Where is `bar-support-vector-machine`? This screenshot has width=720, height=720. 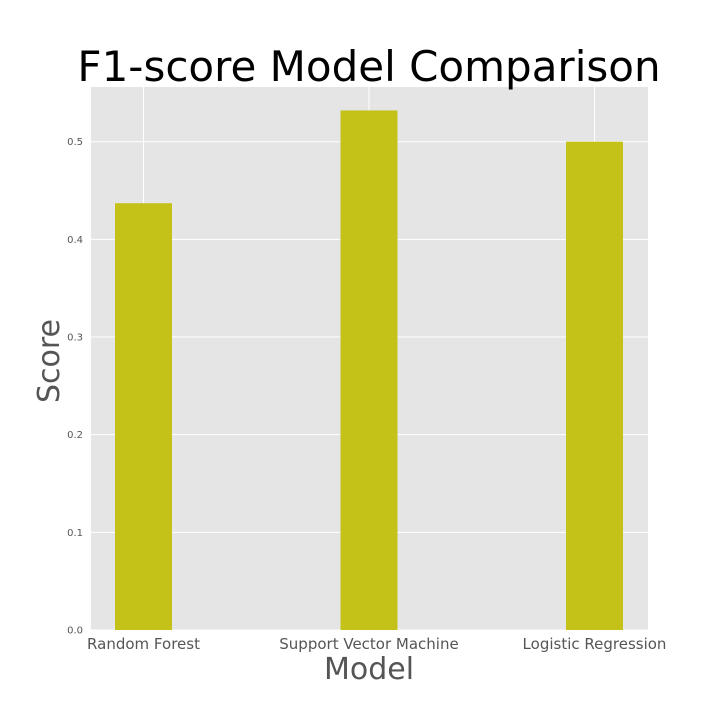
bar-support-vector-machine is located at coordinates (369, 370).